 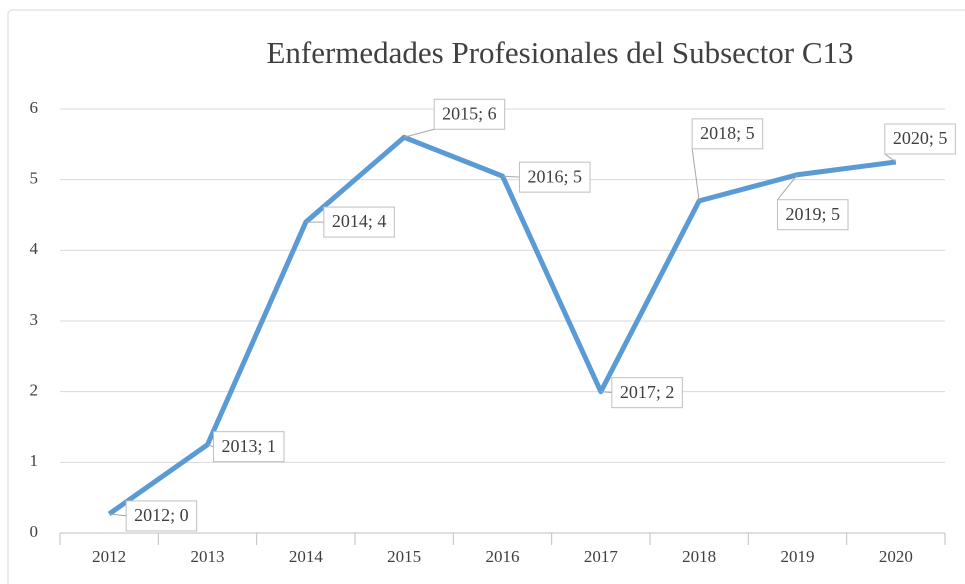 I want to click on x-tick-label: 2012, so click(x=109, y=556).